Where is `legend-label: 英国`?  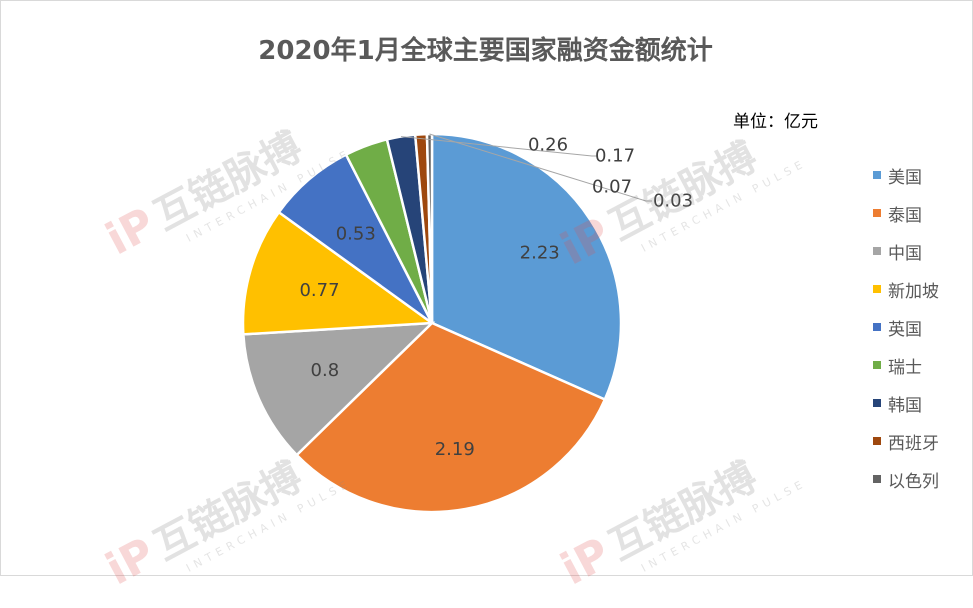 legend-label: 英国 is located at coordinates (905, 329).